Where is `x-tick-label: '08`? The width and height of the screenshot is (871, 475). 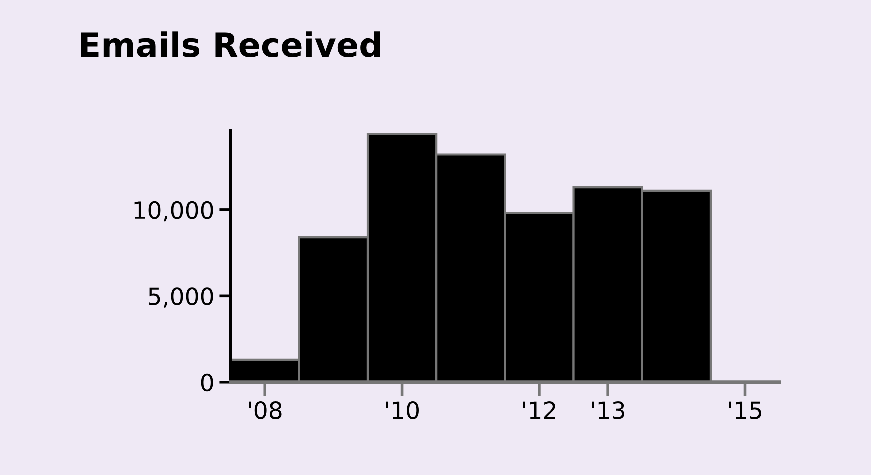
x-tick-label: '08 is located at coordinates (265, 411).